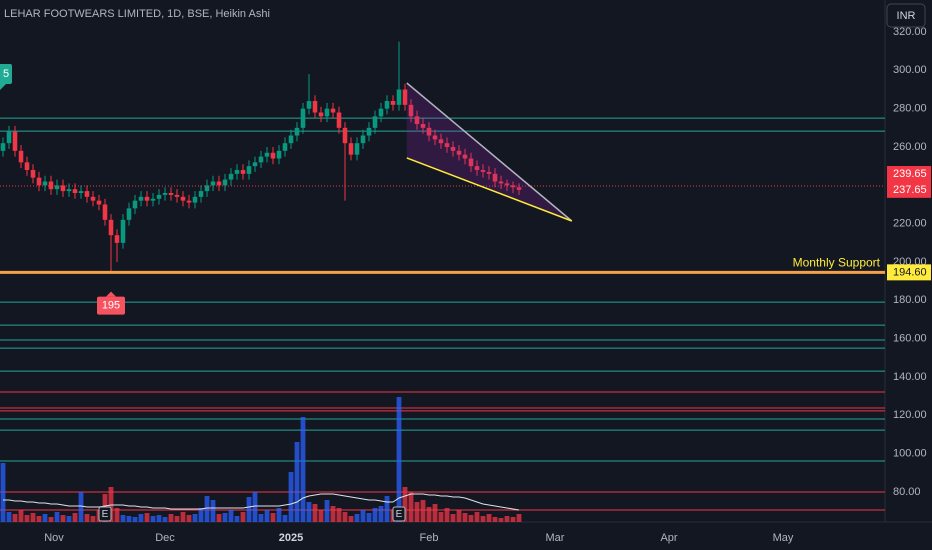 Image resolution: width=932 pixels, height=550 pixels. What do you see at coordinates (910, 300) in the screenshot?
I see `y-tick-label: 180.00` at bounding box center [910, 300].